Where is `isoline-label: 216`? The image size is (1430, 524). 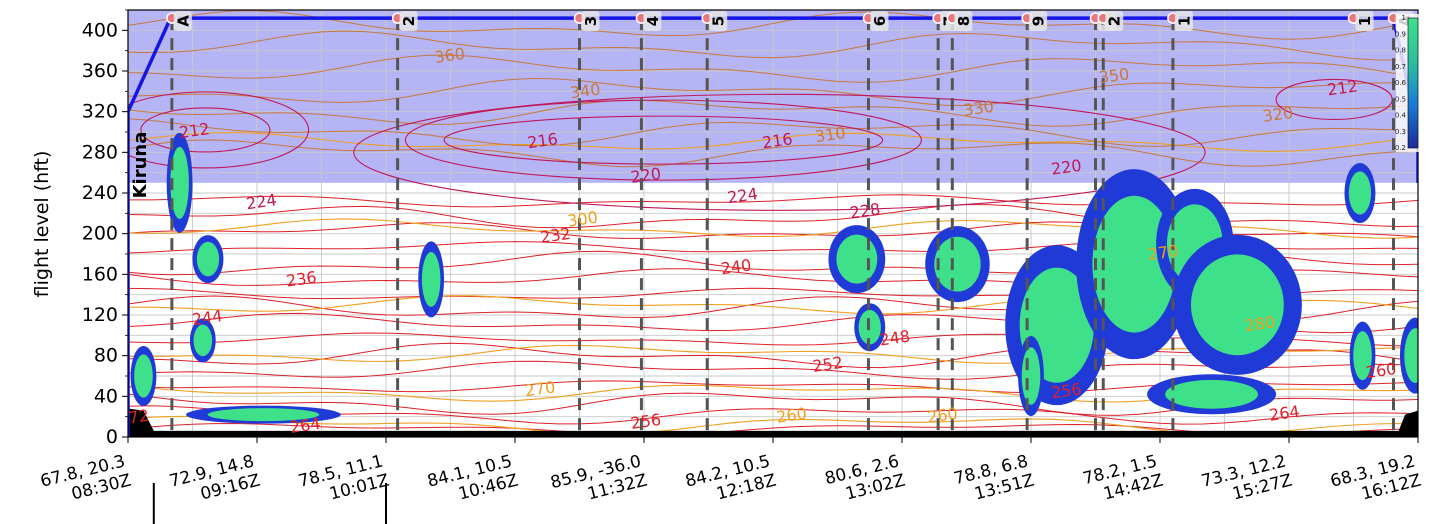
isoline-label: 216 is located at coordinates (542, 140).